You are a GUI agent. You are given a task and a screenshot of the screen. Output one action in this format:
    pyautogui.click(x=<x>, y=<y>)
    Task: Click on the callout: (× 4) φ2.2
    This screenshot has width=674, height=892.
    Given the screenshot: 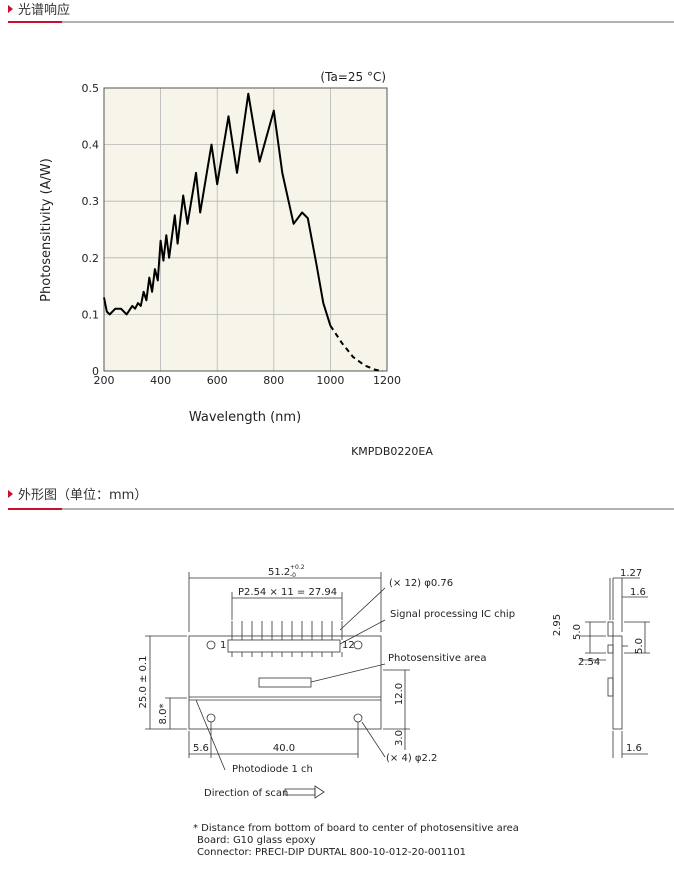 What is the action you would take?
    pyautogui.click(x=411, y=758)
    